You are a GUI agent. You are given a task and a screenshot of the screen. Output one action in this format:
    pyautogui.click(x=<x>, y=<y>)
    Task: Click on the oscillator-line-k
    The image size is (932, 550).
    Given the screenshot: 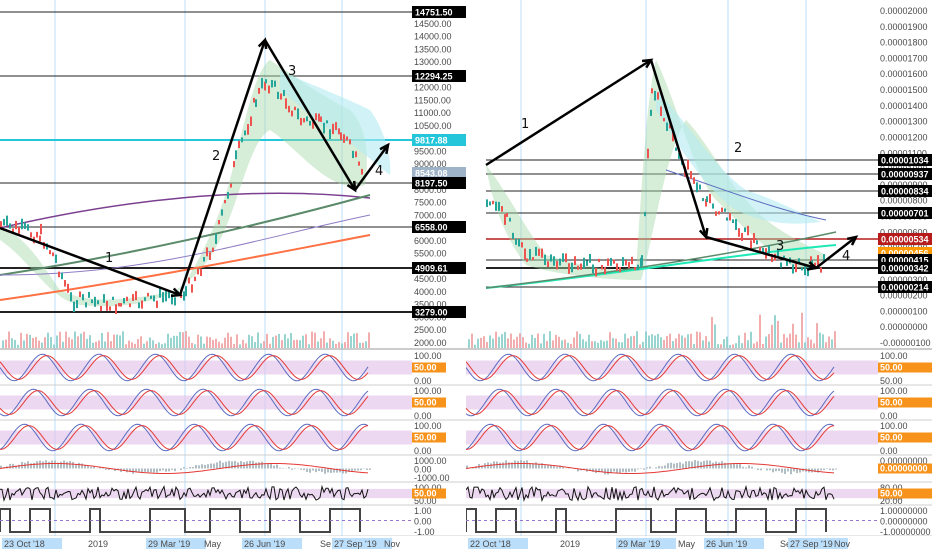 What is the action you would take?
    pyautogui.click(x=184, y=402)
    